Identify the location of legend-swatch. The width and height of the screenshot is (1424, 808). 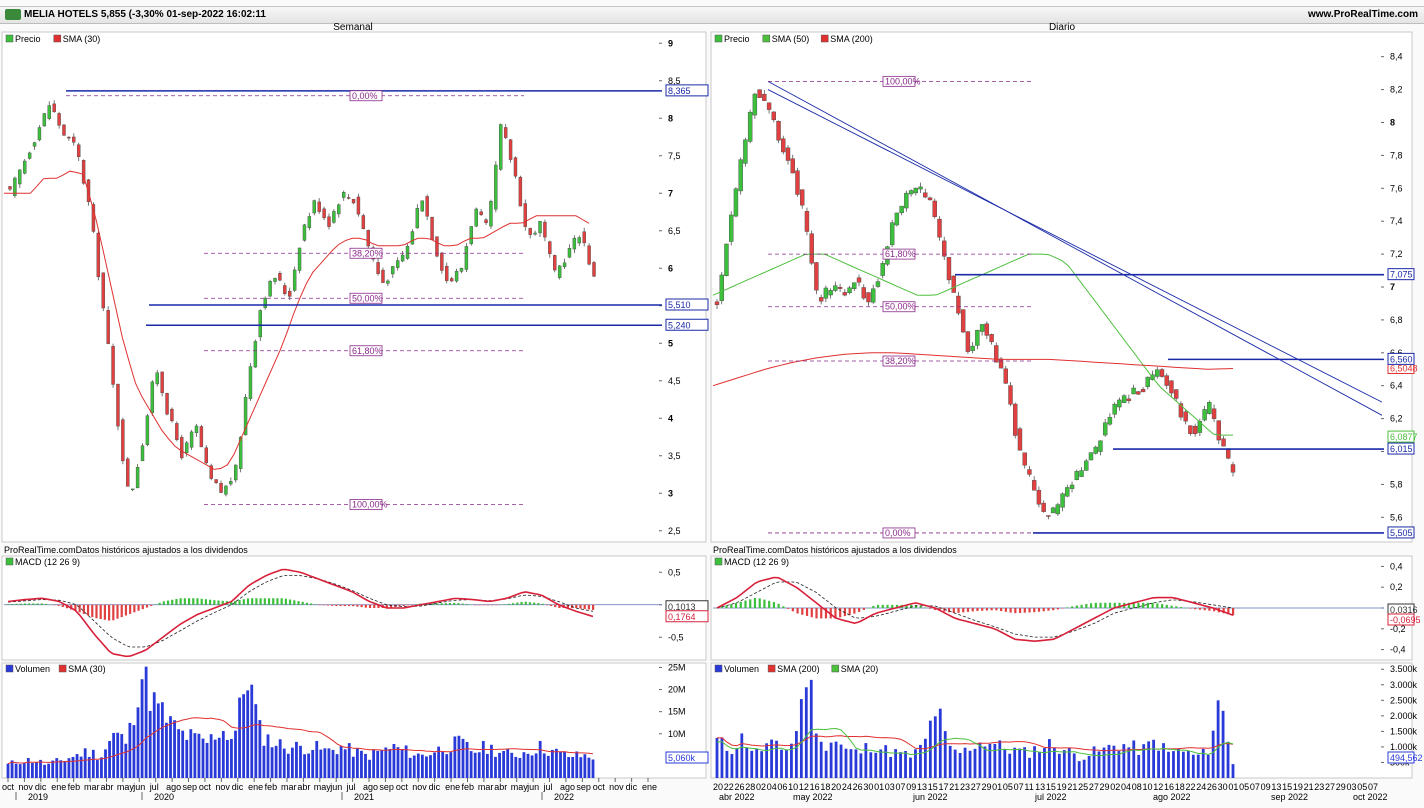
(718, 38).